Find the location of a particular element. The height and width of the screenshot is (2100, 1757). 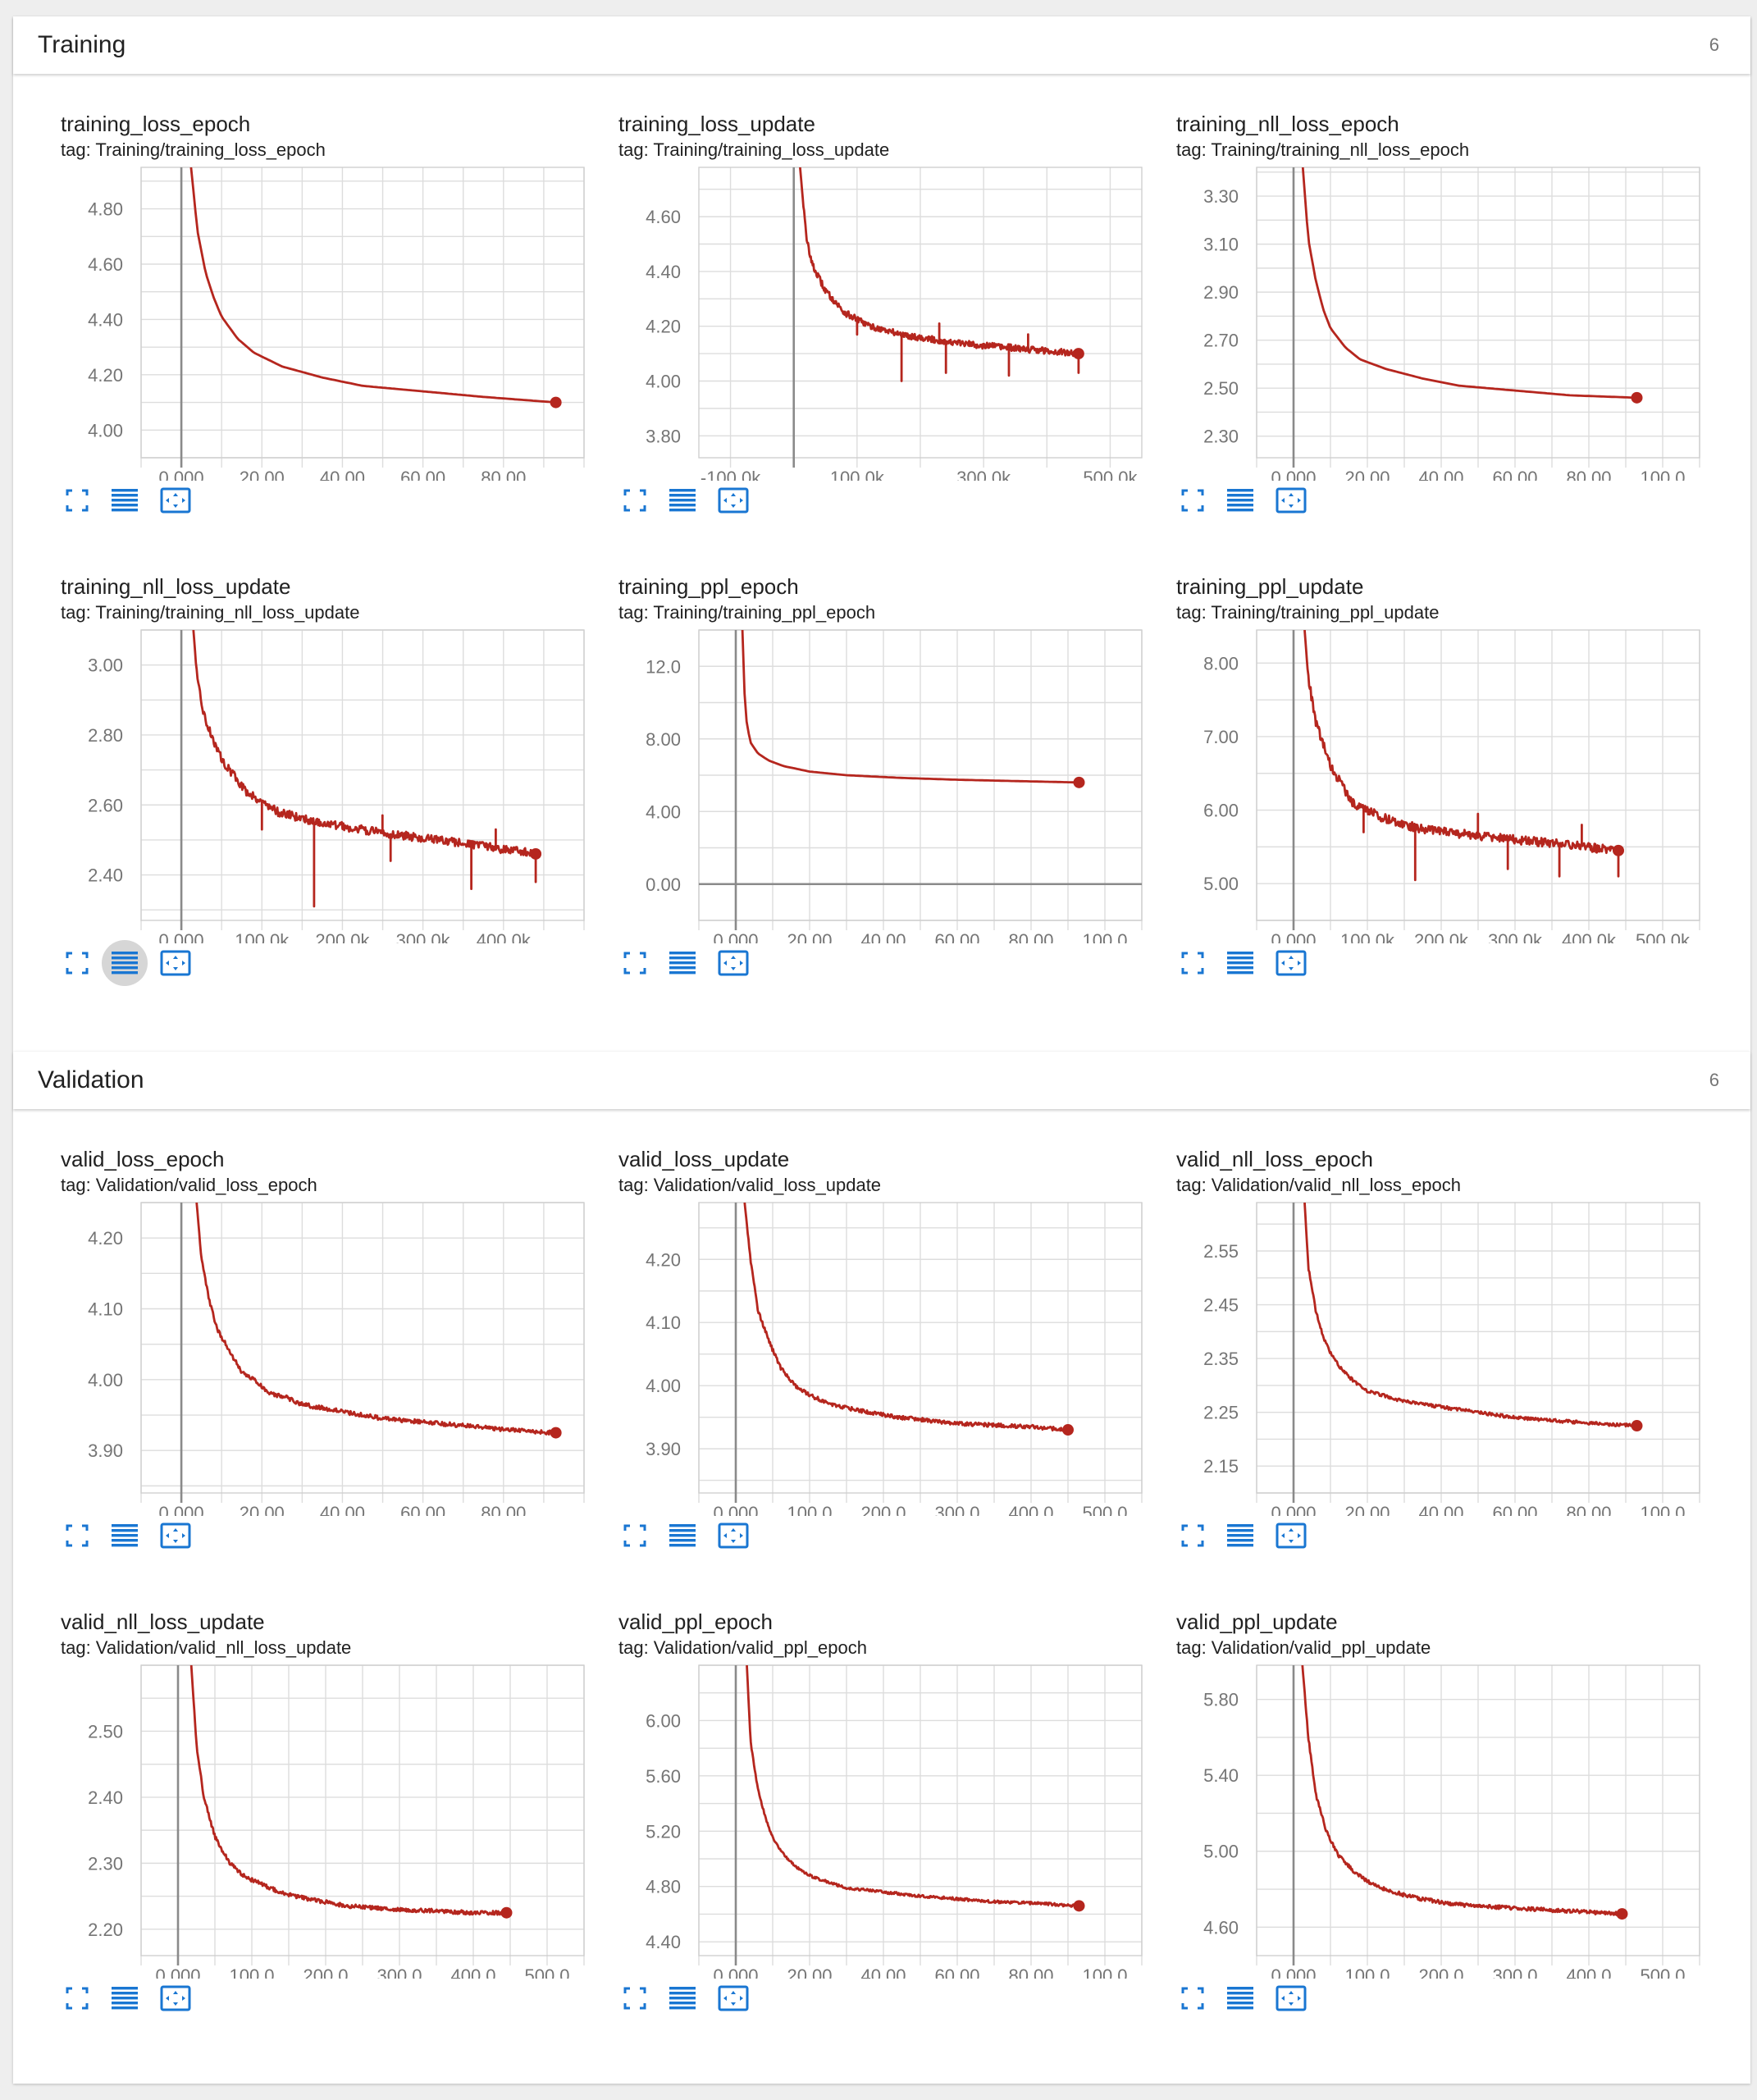

y-tick-label: 4.40 is located at coordinates (663, 272).